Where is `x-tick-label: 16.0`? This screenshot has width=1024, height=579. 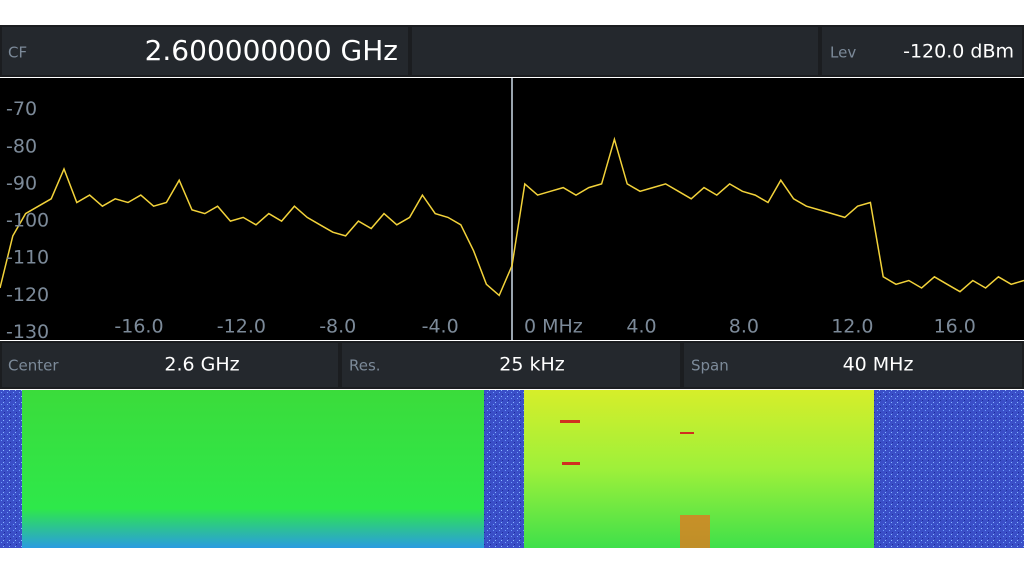 x-tick-label: 16.0 is located at coordinates (955, 327).